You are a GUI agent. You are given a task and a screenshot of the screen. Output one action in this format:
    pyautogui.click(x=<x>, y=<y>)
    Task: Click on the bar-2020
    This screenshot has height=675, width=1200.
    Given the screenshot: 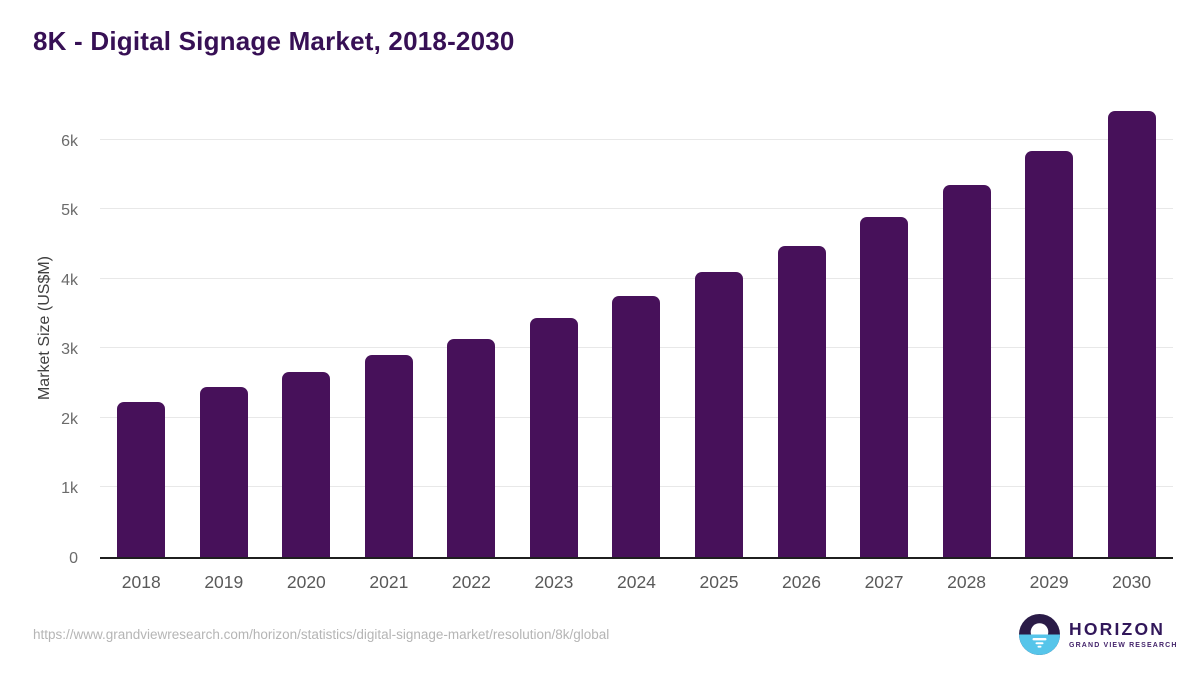 What is the action you would take?
    pyautogui.click(x=306, y=464)
    